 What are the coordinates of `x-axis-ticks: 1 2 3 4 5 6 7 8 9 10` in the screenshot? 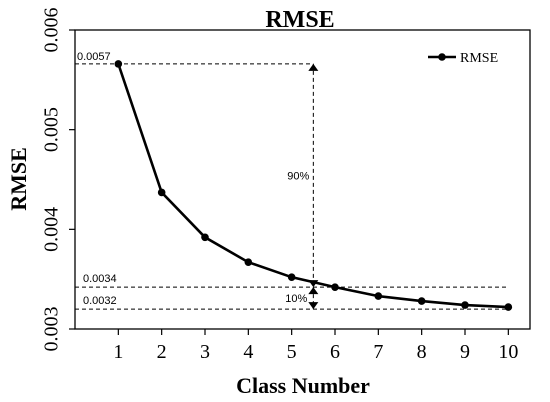 It's located at (315, 346).